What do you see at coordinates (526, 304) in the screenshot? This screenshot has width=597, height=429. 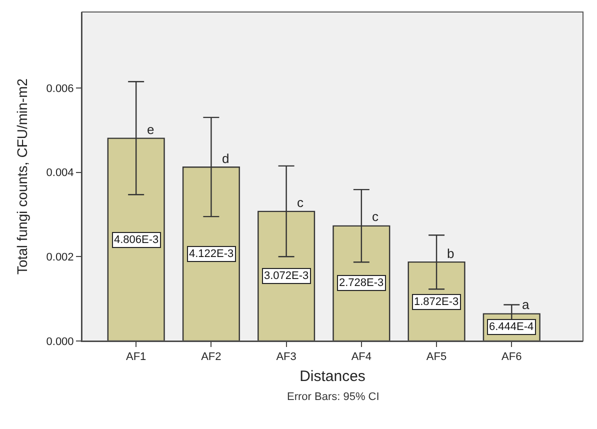 I see `annotation: a` at bounding box center [526, 304].